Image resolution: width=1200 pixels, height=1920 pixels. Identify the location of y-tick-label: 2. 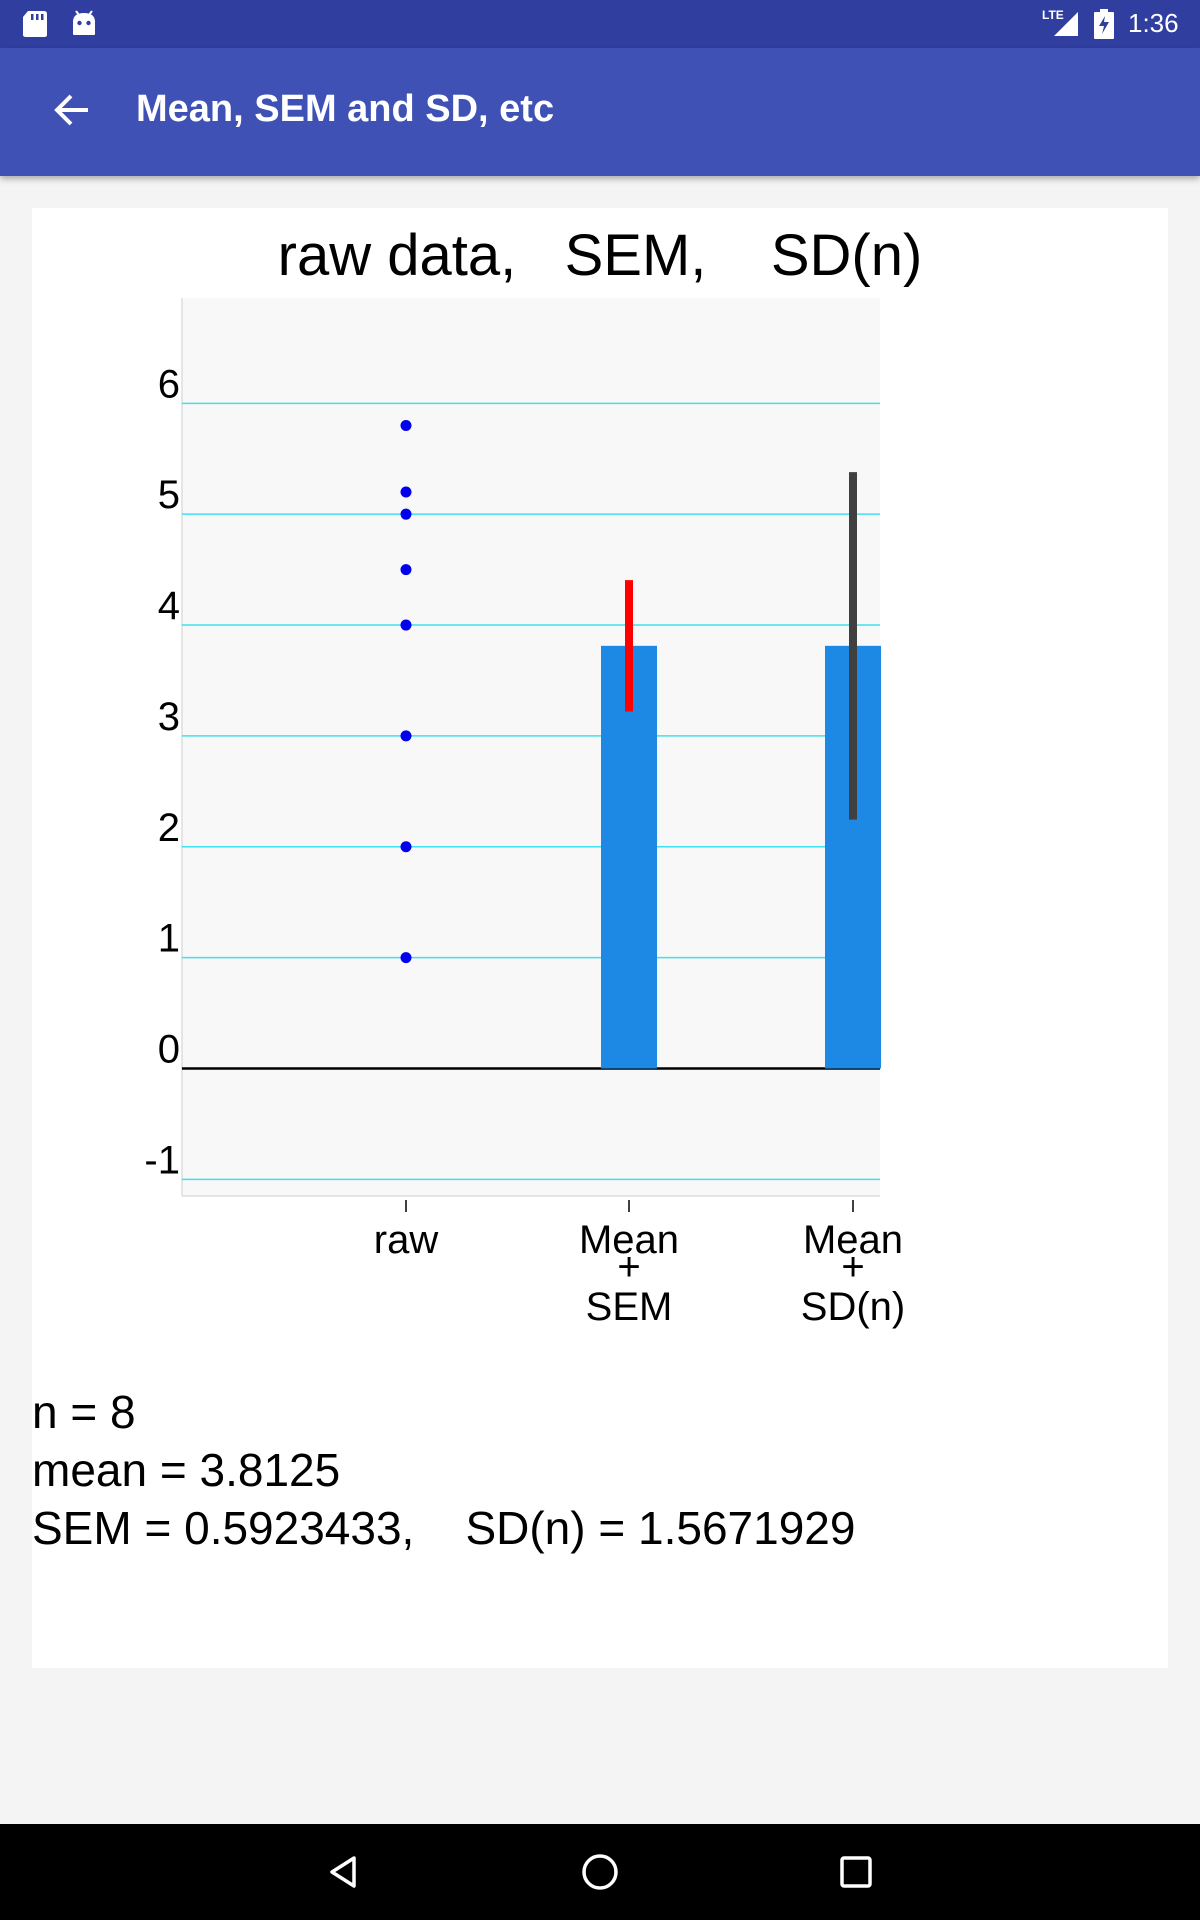
(169, 828).